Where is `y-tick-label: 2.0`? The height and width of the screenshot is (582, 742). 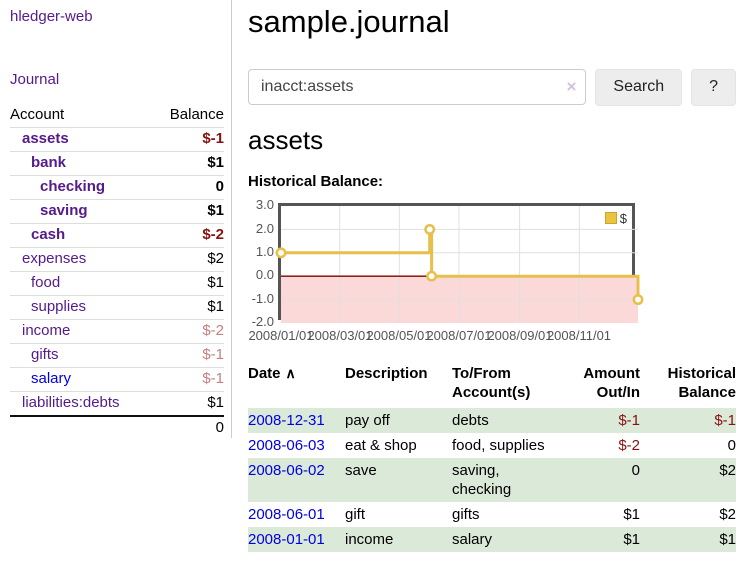 y-tick-label: 2.0 is located at coordinates (264, 228).